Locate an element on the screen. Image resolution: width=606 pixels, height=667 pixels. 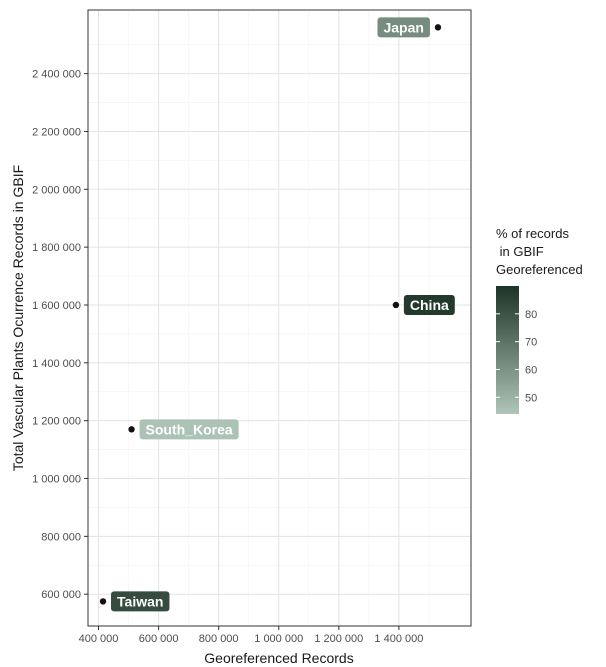
point-label-text: South_Korea is located at coordinates (189, 429).